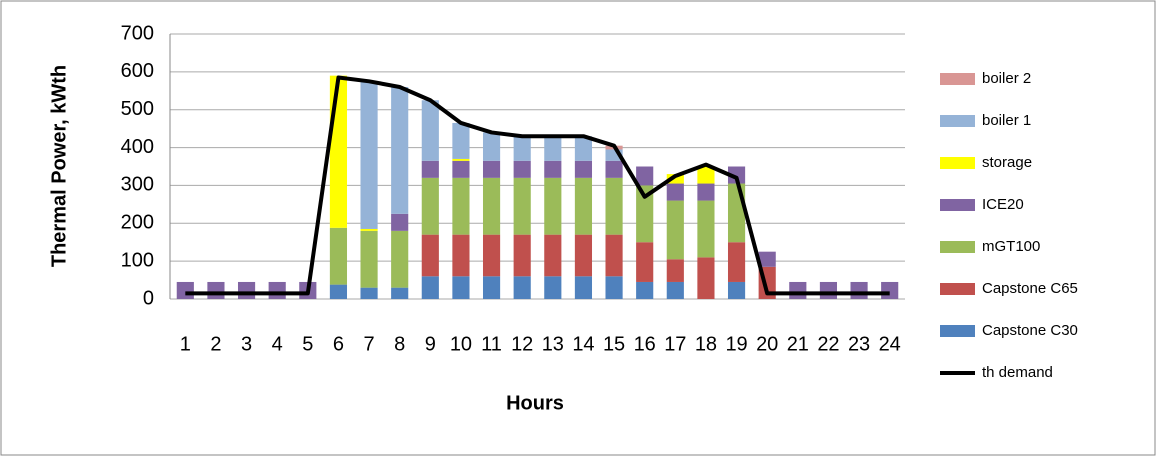 This screenshot has height=461, width=1156. I want to click on legend-label: Capstone C30, so click(1030, 330).